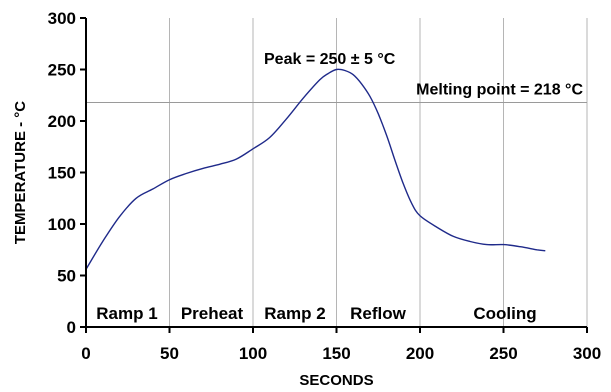 The height and width of the screenshot is (392, 611). Describe the element at coordinates (62, 18) in the screenshot. I see `y-tick-label-300: 300` at that location.